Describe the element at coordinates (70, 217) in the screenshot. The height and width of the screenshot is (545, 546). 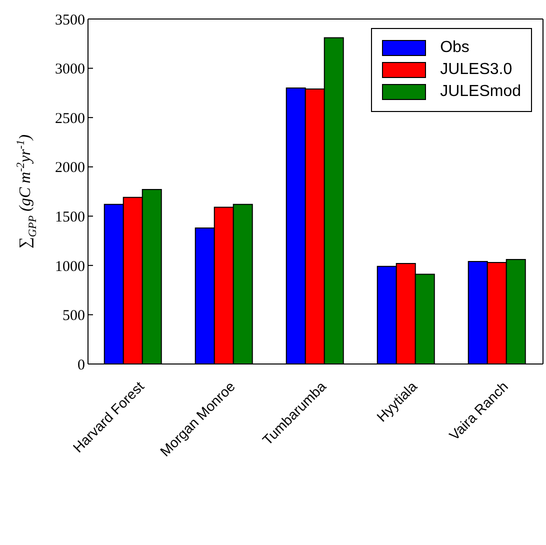
I see `y-tick-label: 1500` at that location.